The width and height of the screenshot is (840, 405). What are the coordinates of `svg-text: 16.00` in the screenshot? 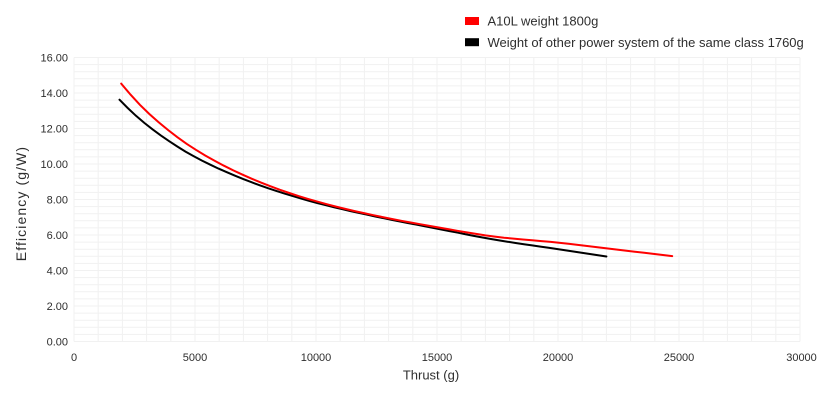 It's located at (54, 59).